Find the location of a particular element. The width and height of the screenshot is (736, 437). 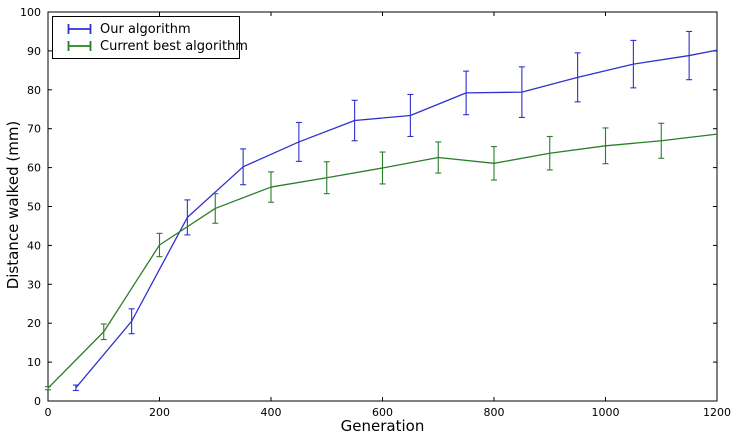

legend-item-current-best-algorithm: Current best algorithm is located at coordinates (157, 46).